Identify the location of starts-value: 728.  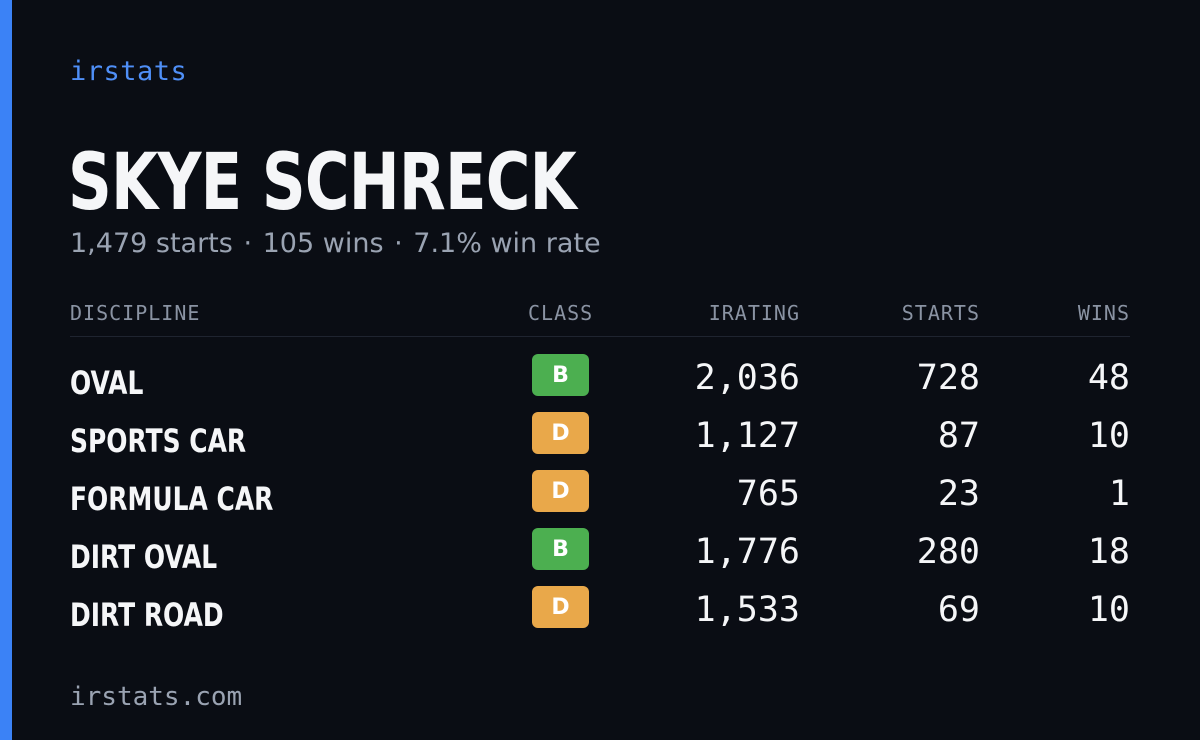
(948, 378).